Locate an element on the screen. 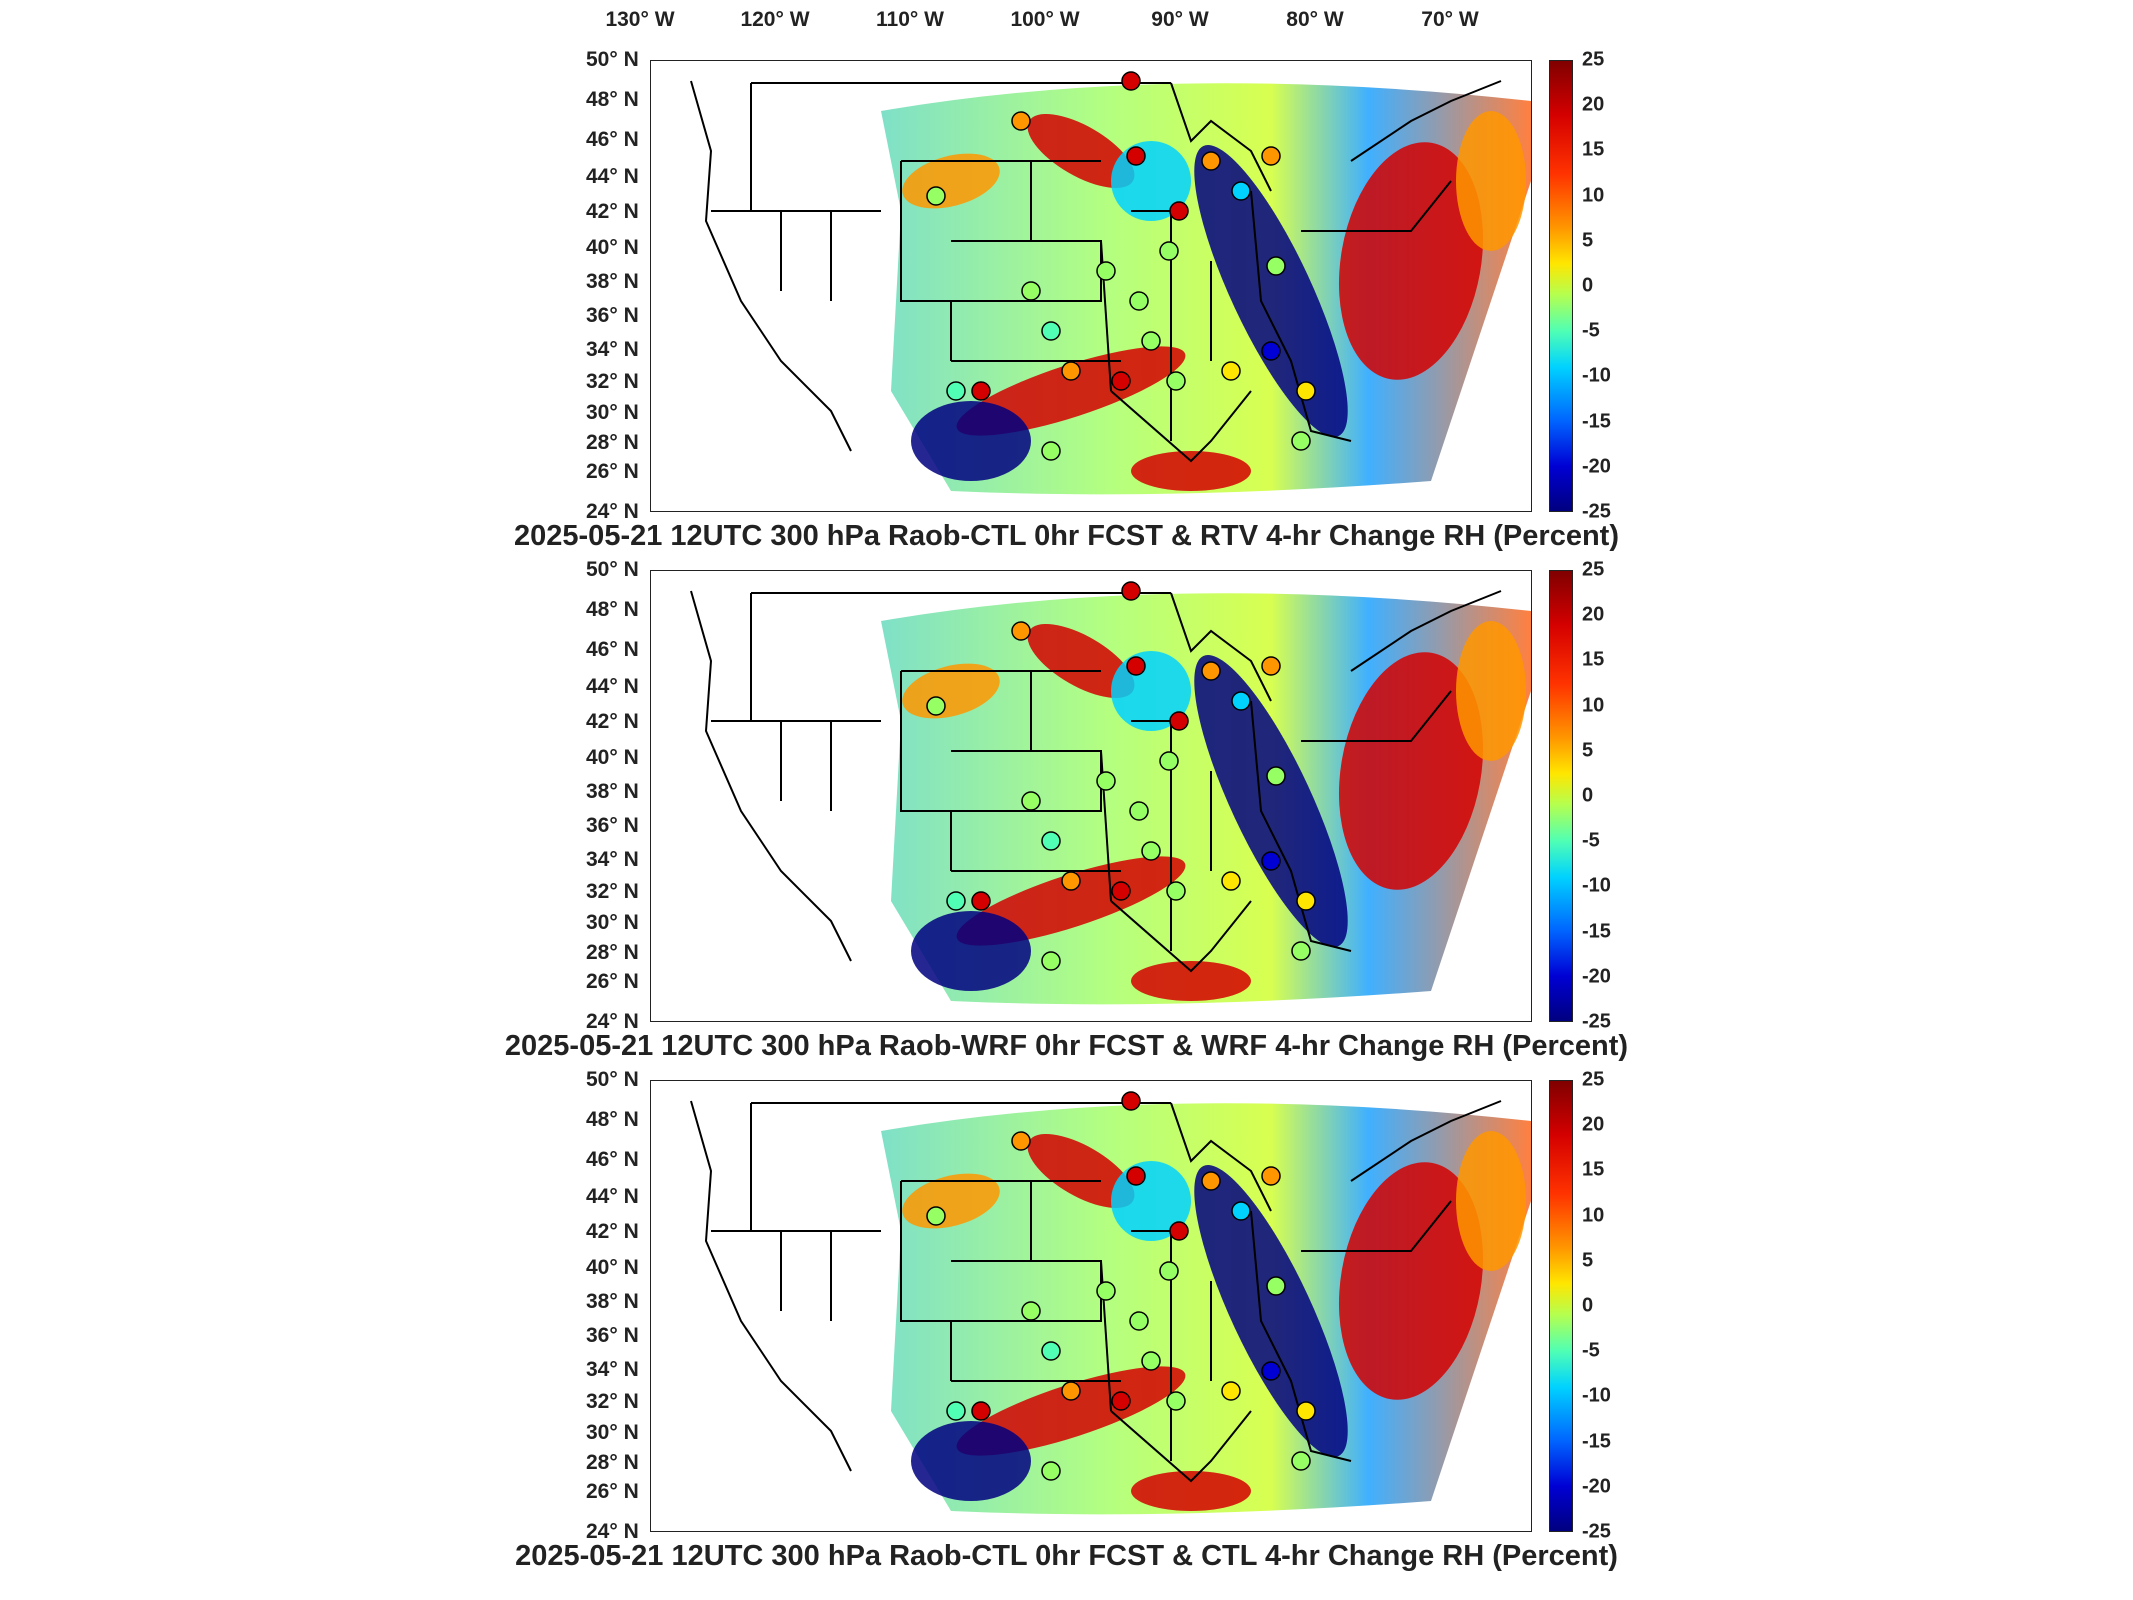  lat-tick-label: 26° N is located at coordinates (612, 471).